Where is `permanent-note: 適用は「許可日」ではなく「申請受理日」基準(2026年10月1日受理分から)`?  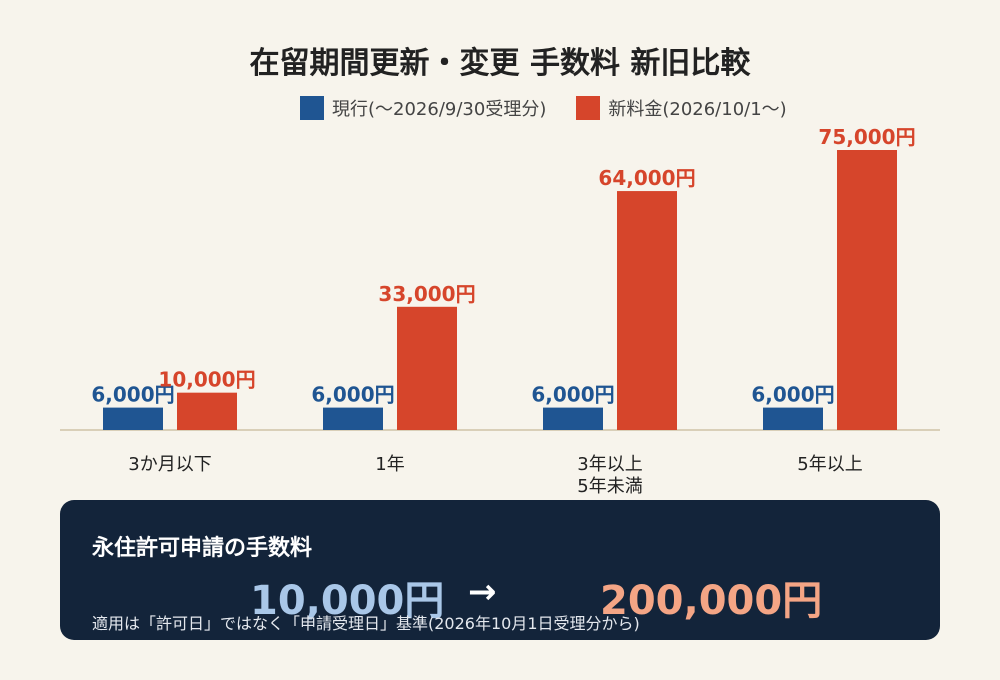 permanent-note: 適用は「許可日」ではなく「申請受理日」基準(2026年10月1日受理分から) is located at coordinates (366, 623).